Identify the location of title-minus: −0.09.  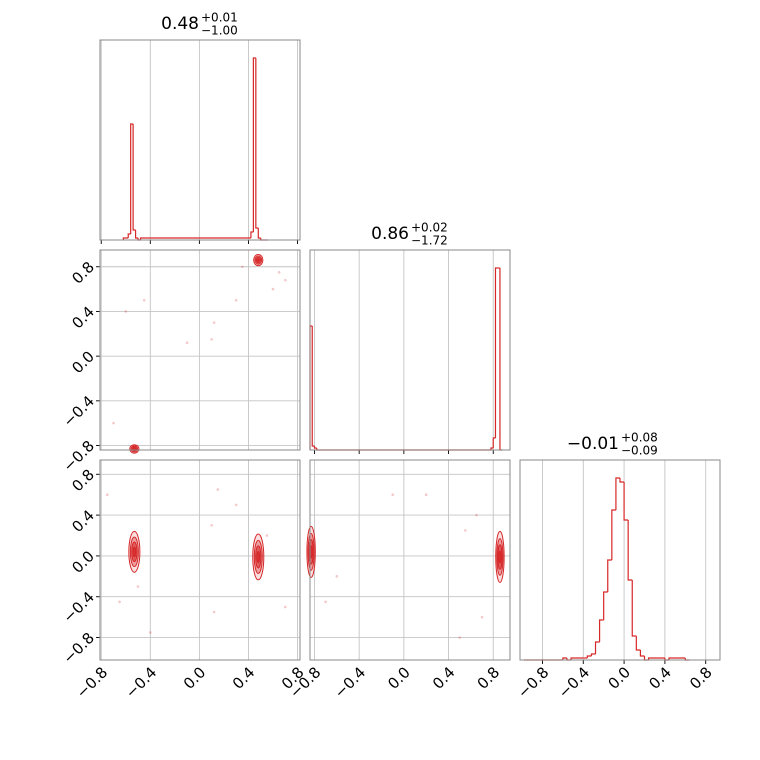
(639, 451).